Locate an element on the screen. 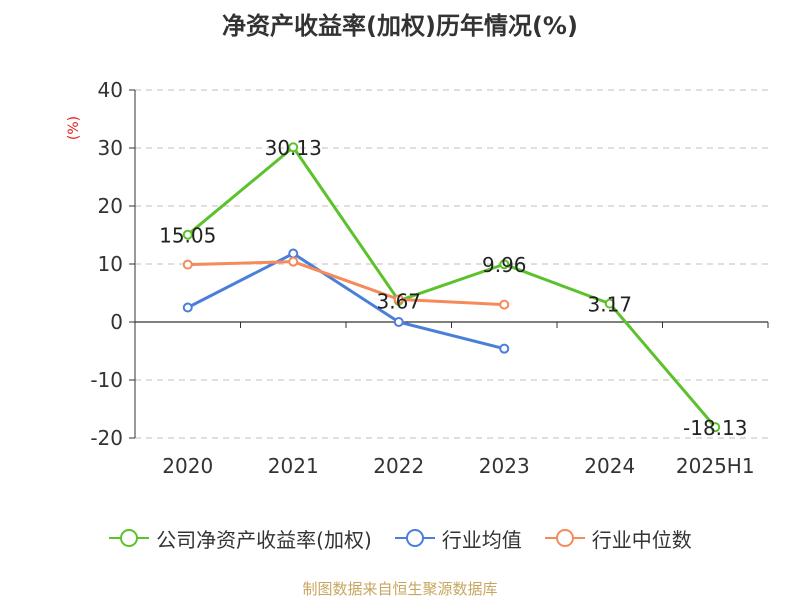 This screenshot has height=600, width=800. legend-label: 行业中位数 is located at coordinates (641, 539).